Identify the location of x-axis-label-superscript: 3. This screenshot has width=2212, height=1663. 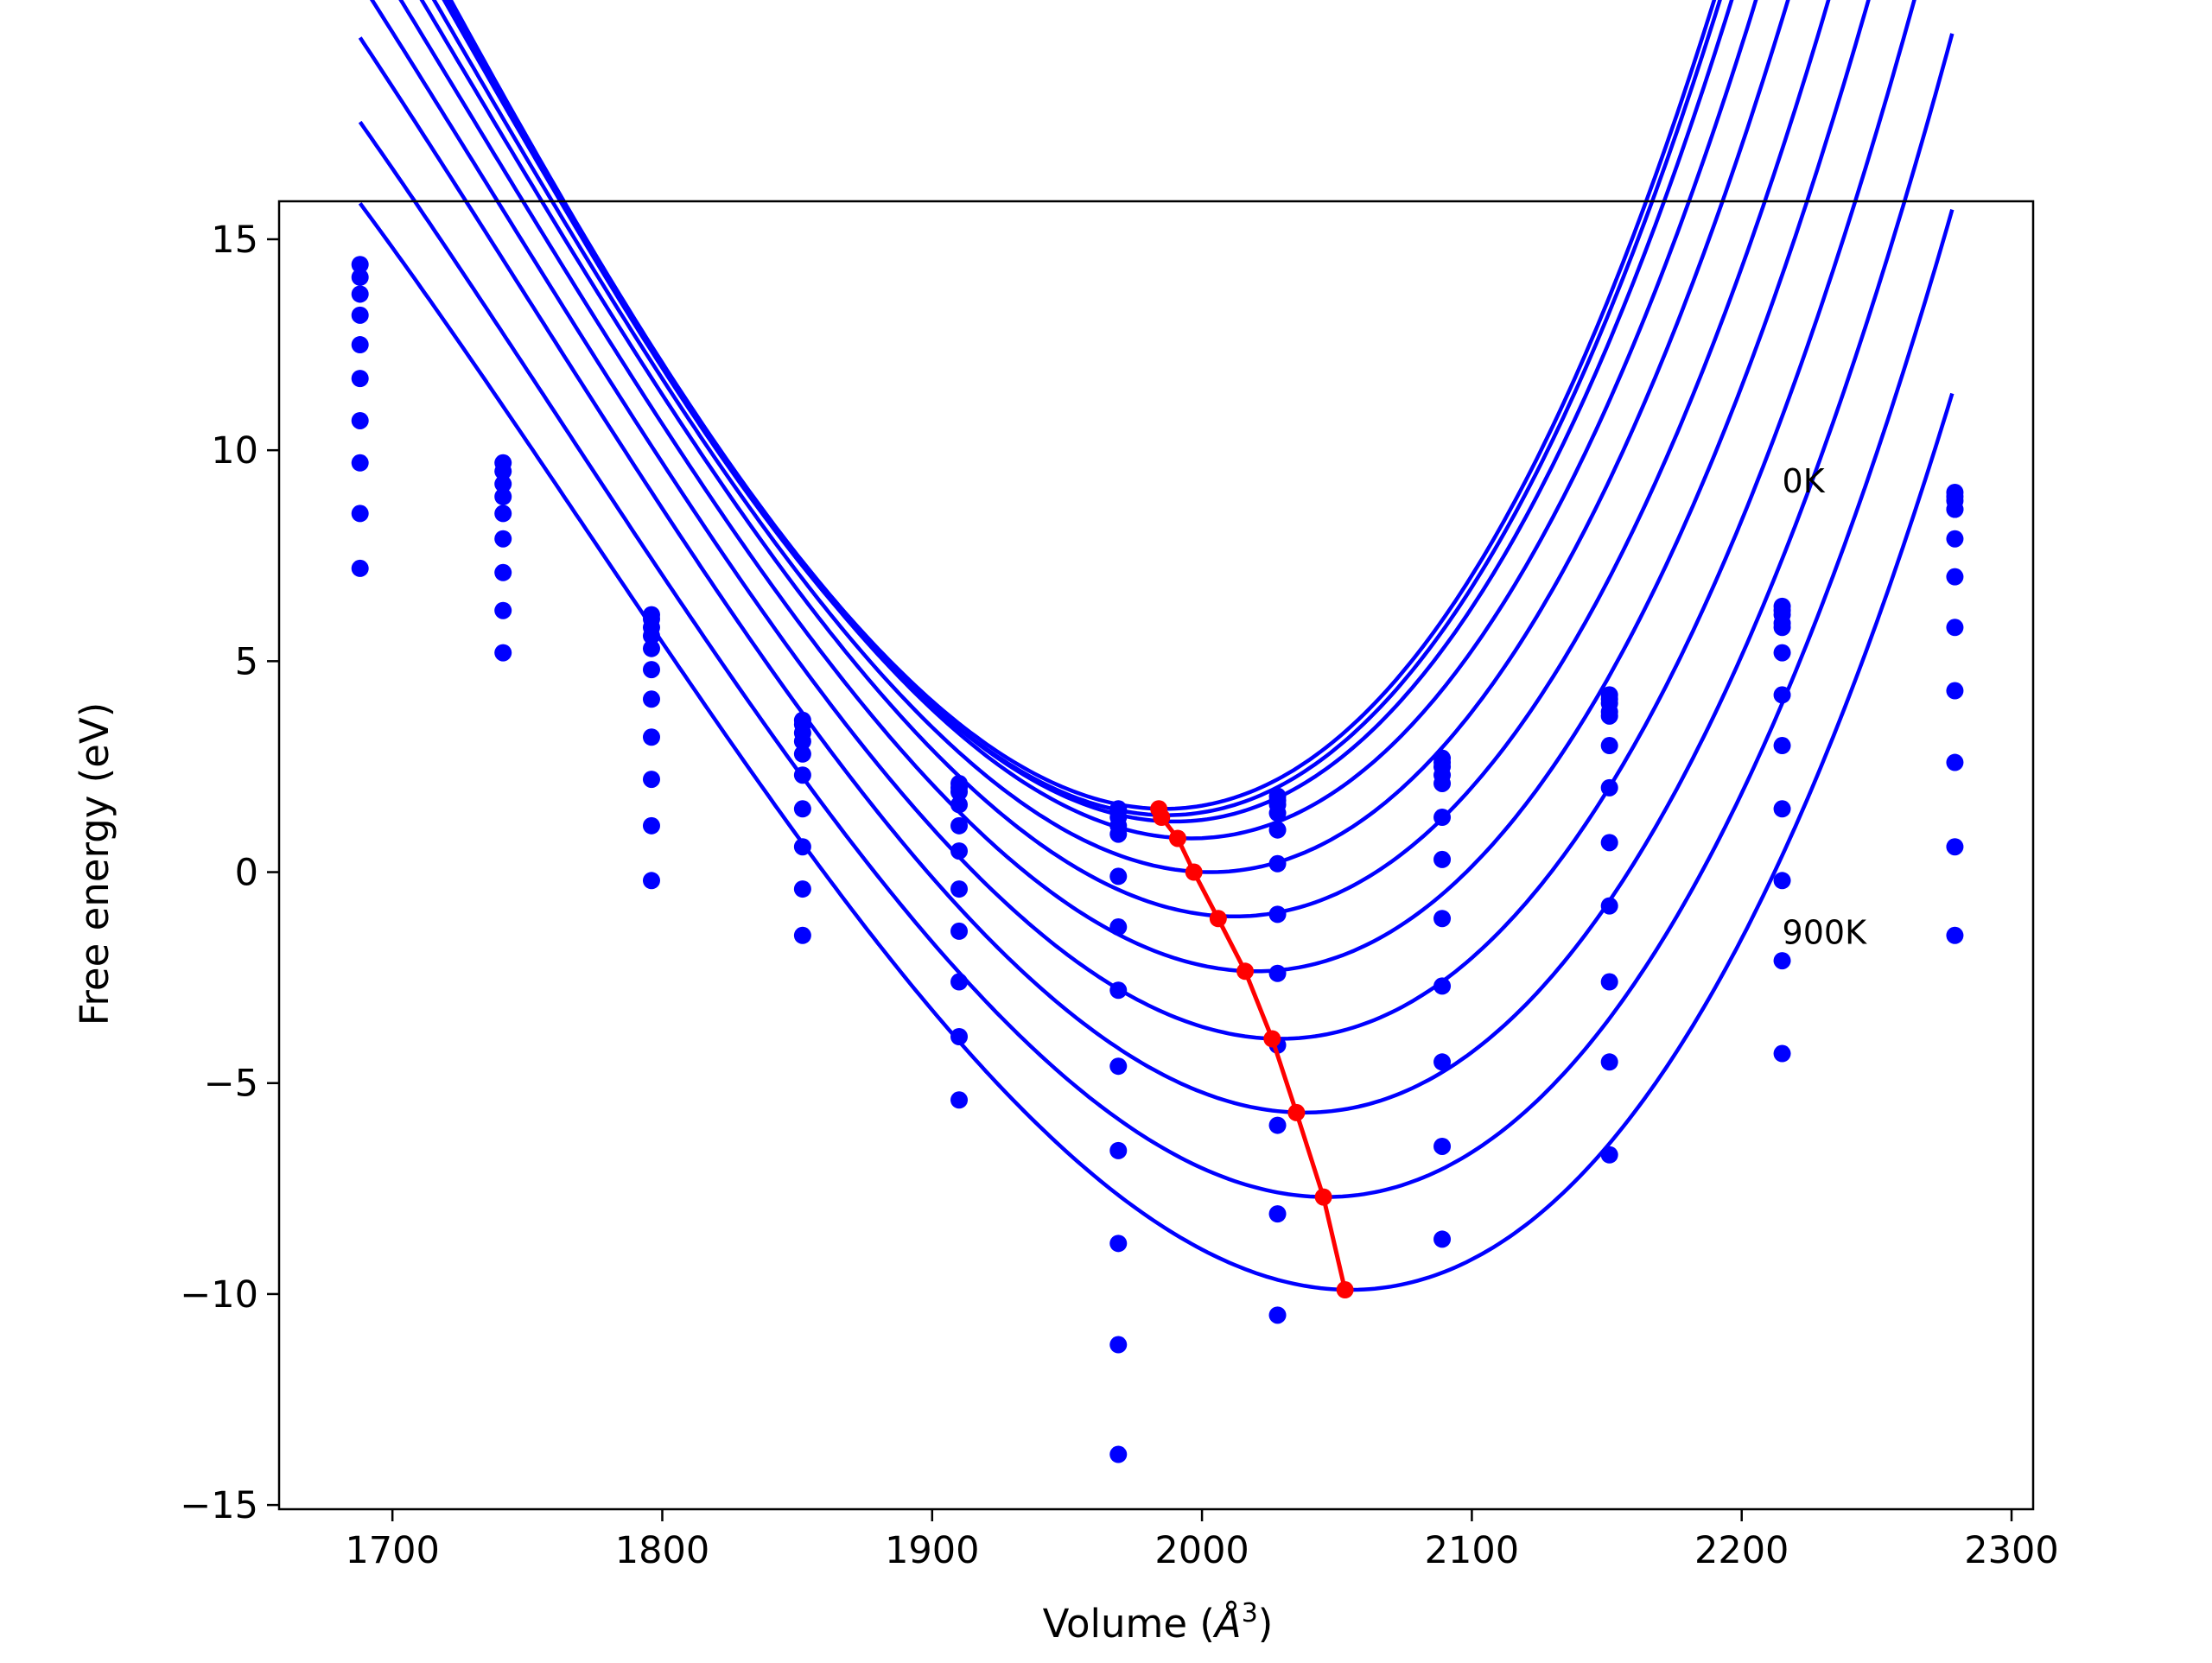
(1250, 1613).